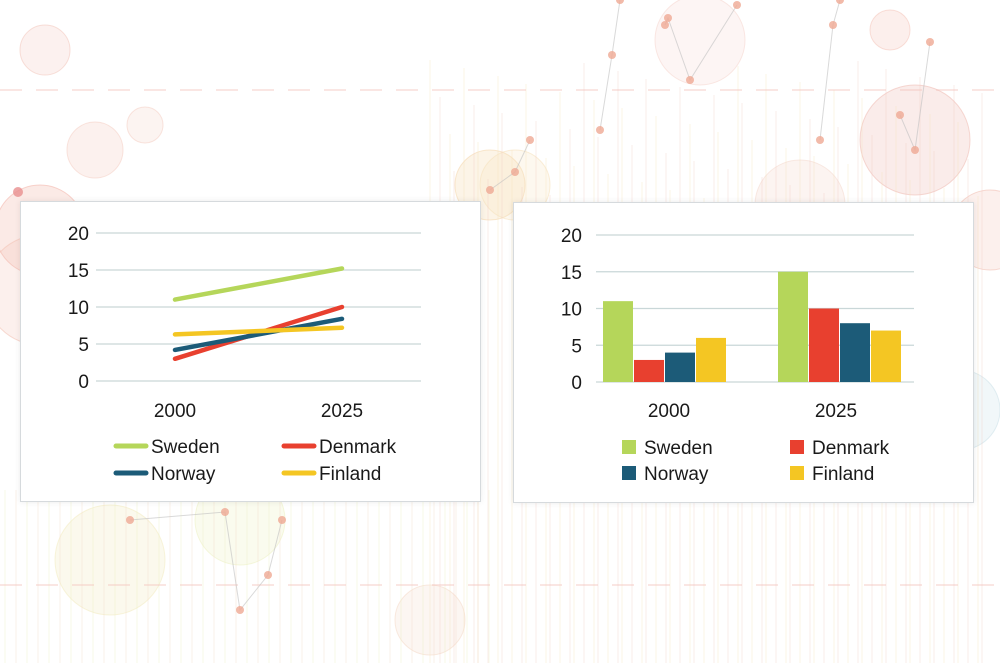 This screenshot has width=1000, height=663. Describe the element at coordinates (258, 331) in the screenshot. I see `series-line-finland` at that location.